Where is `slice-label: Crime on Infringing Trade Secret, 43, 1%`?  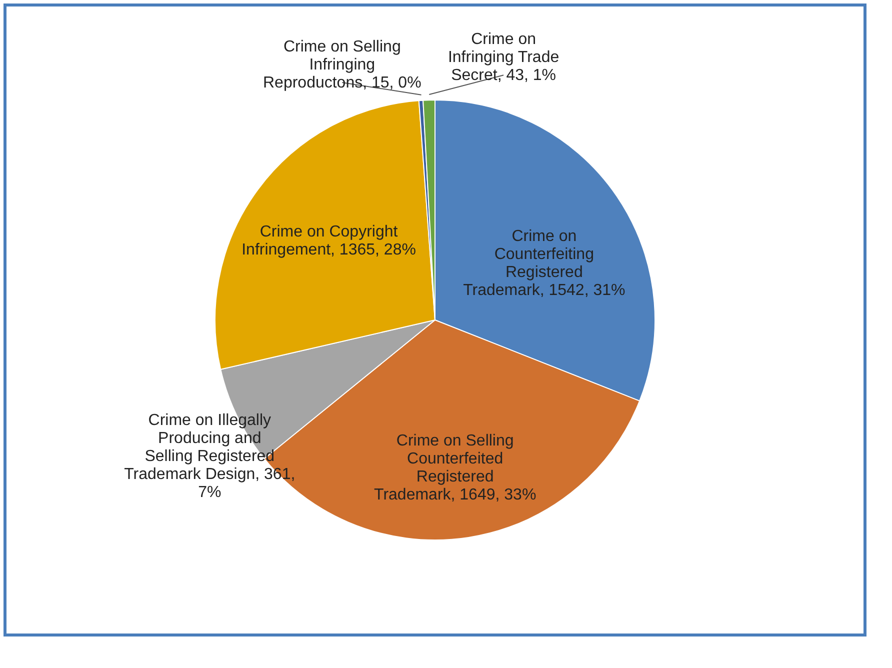
slice-label: Crime on Infringing Trade Secret, 43, 1% is located at coordinates (504, 57).